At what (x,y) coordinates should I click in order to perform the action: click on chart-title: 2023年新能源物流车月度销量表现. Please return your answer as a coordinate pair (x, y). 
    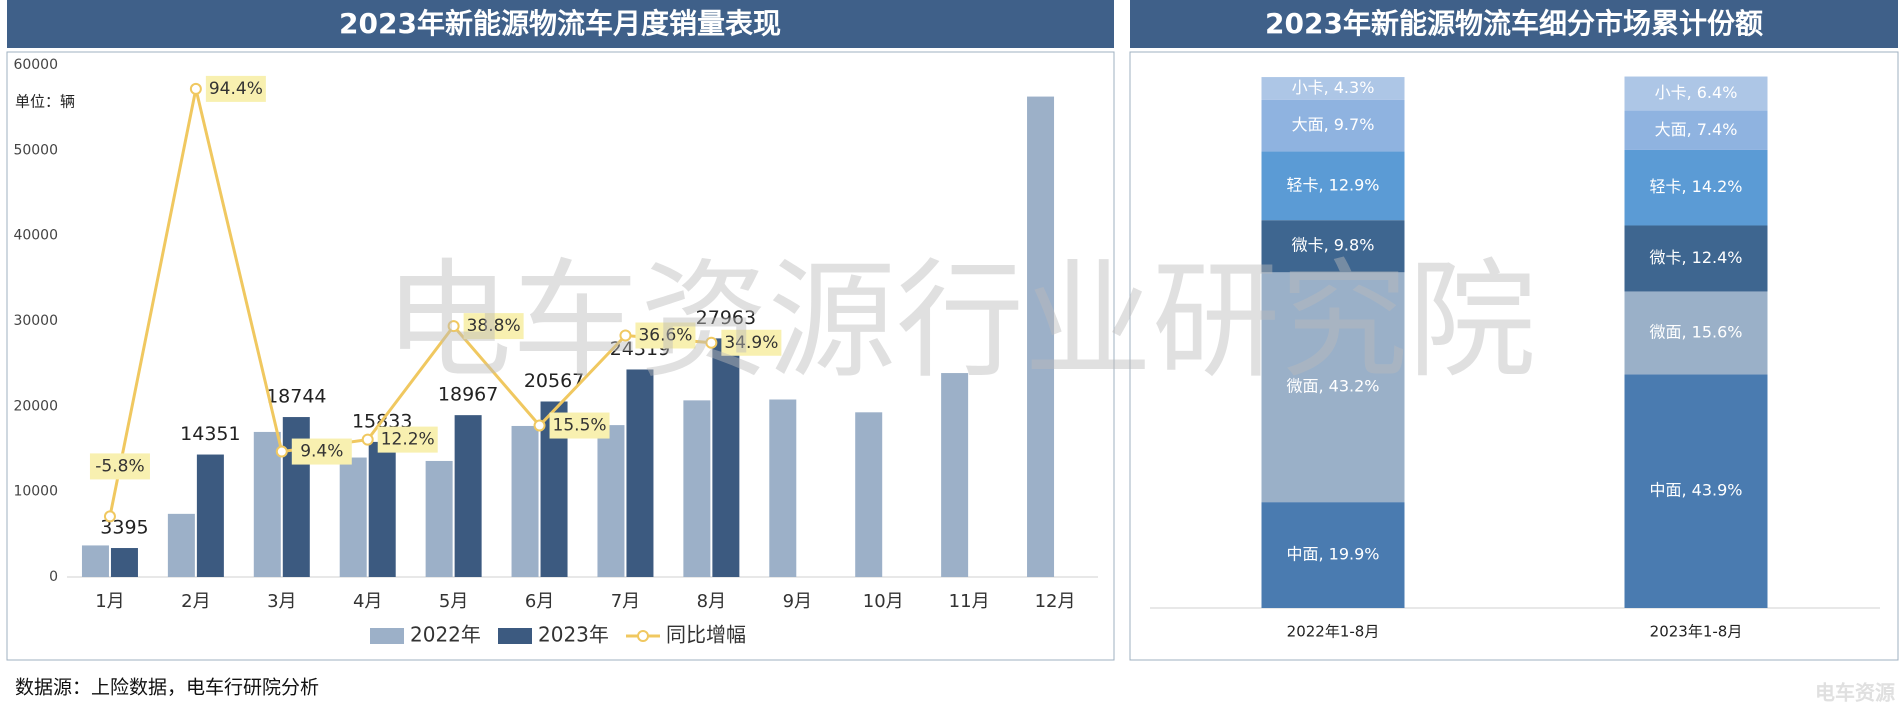
    Looking at the image, I should click on (560, 23).